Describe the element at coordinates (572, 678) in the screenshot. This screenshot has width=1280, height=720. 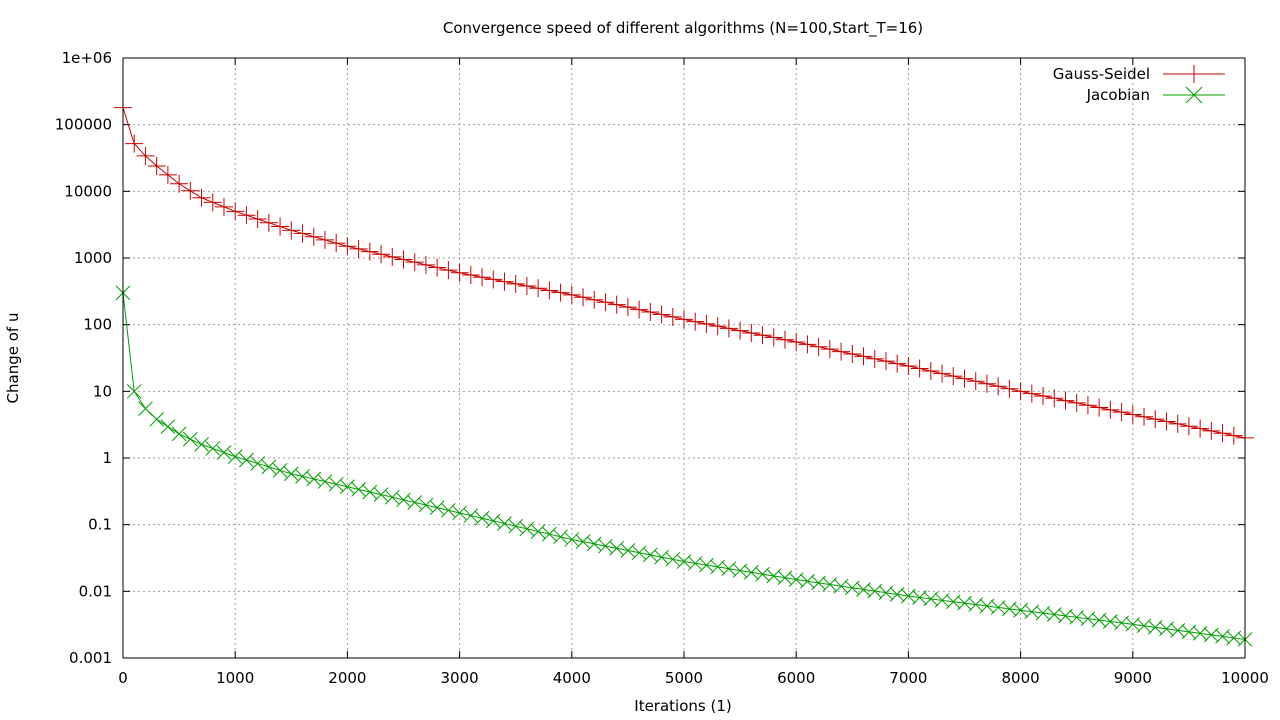
I see `x-tick-label: 4000` at that location.